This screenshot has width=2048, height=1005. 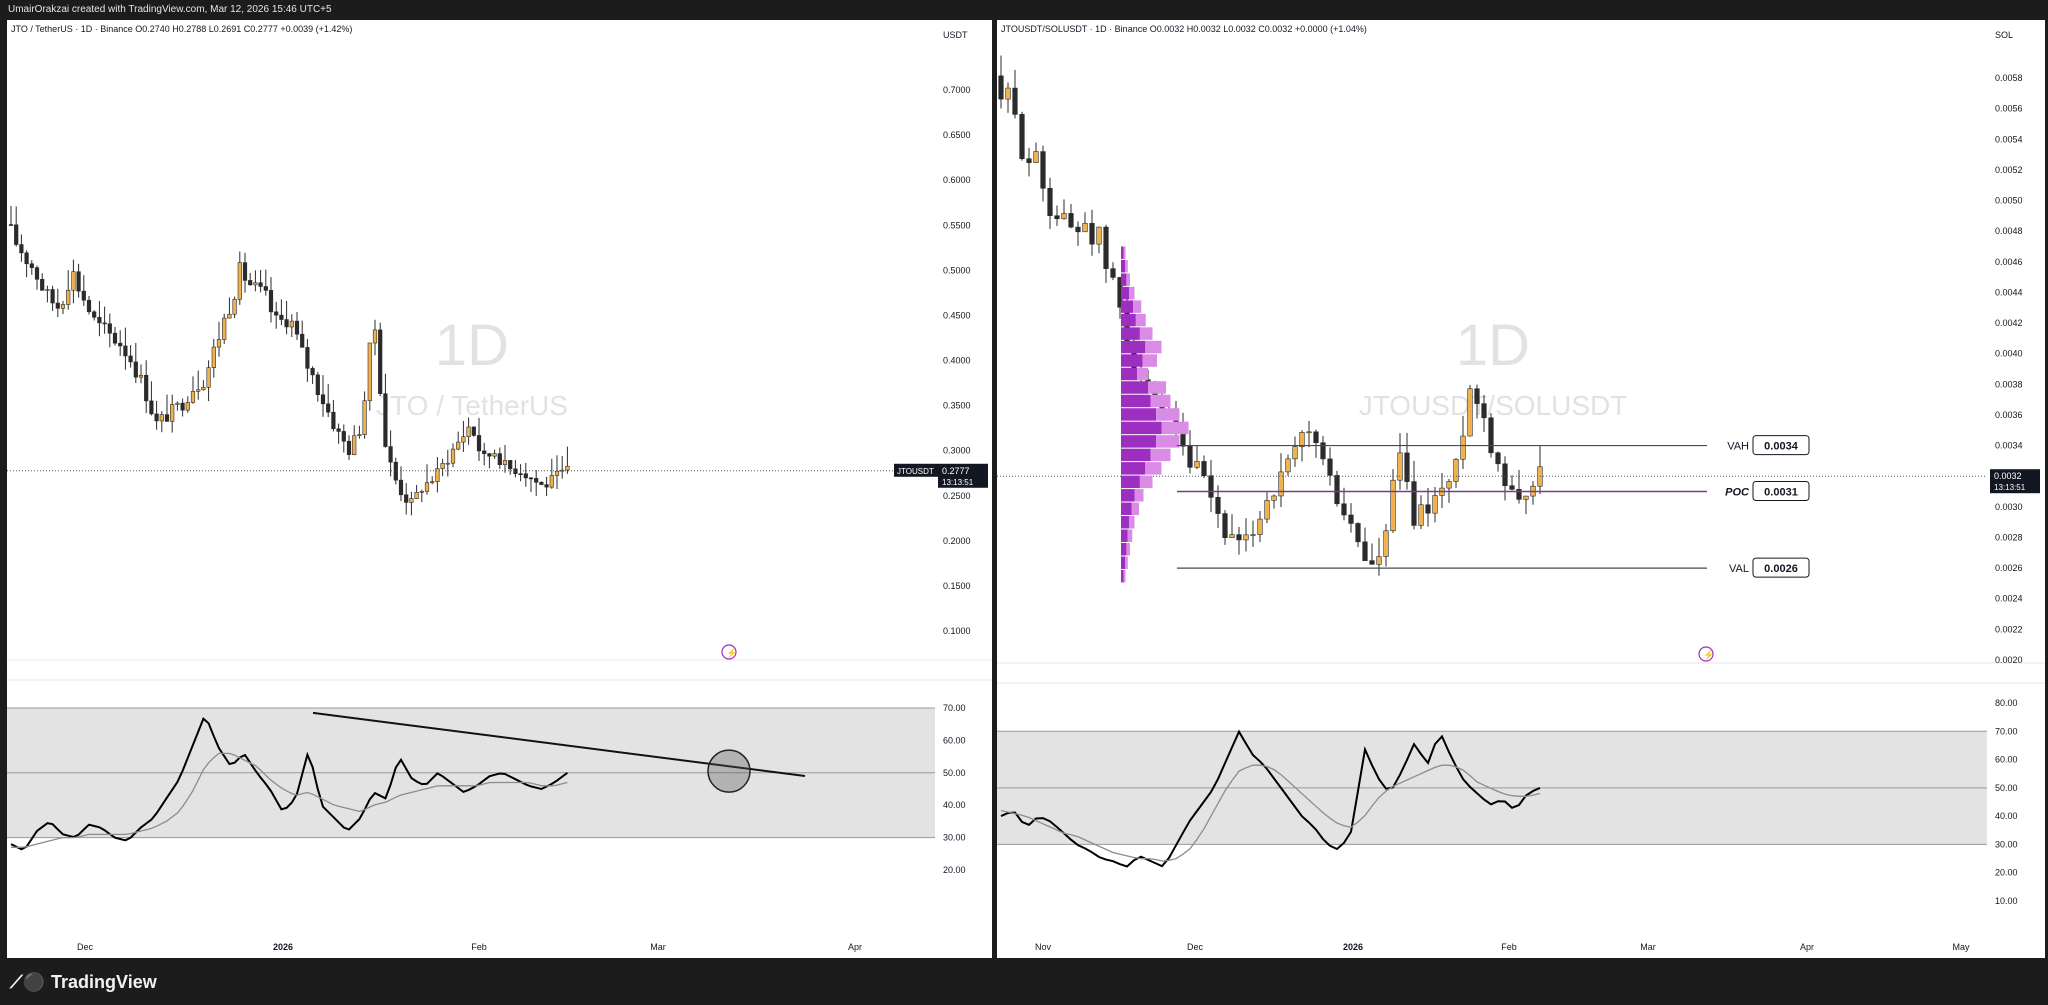 What do you see at coordinates (1708, 655) in the screenshot?
I see `alert-lightning-glyph: ⚡` at bounding box center [1708, 655].